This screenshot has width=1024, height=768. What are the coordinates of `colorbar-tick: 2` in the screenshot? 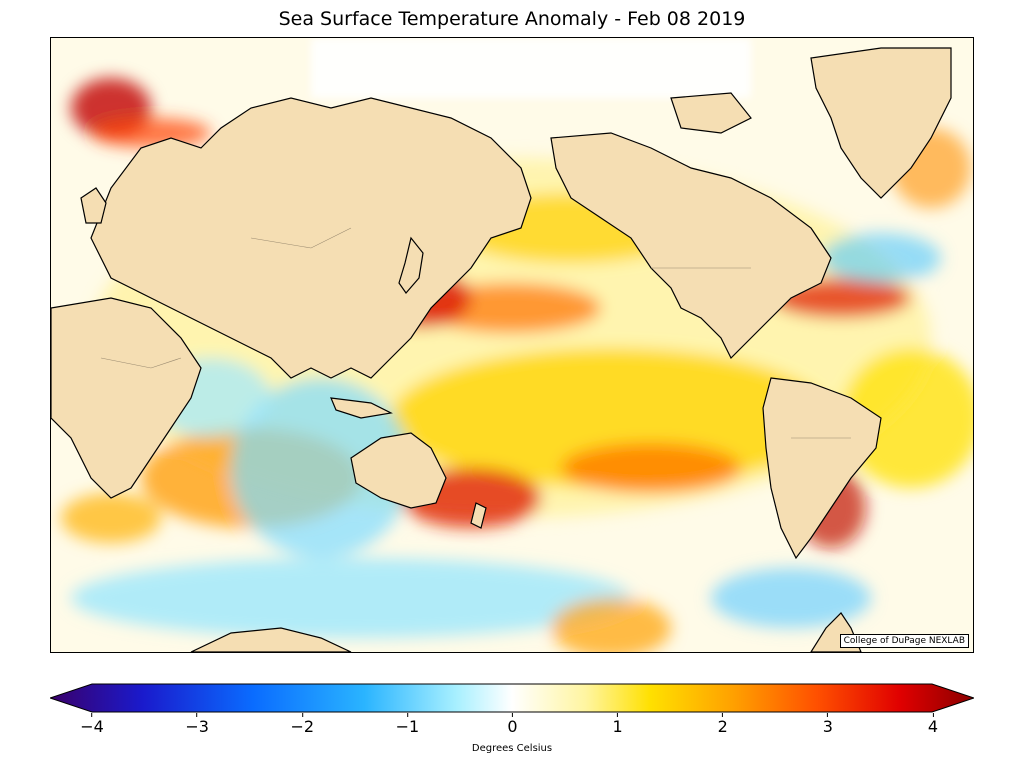 It's located at (723, 724).